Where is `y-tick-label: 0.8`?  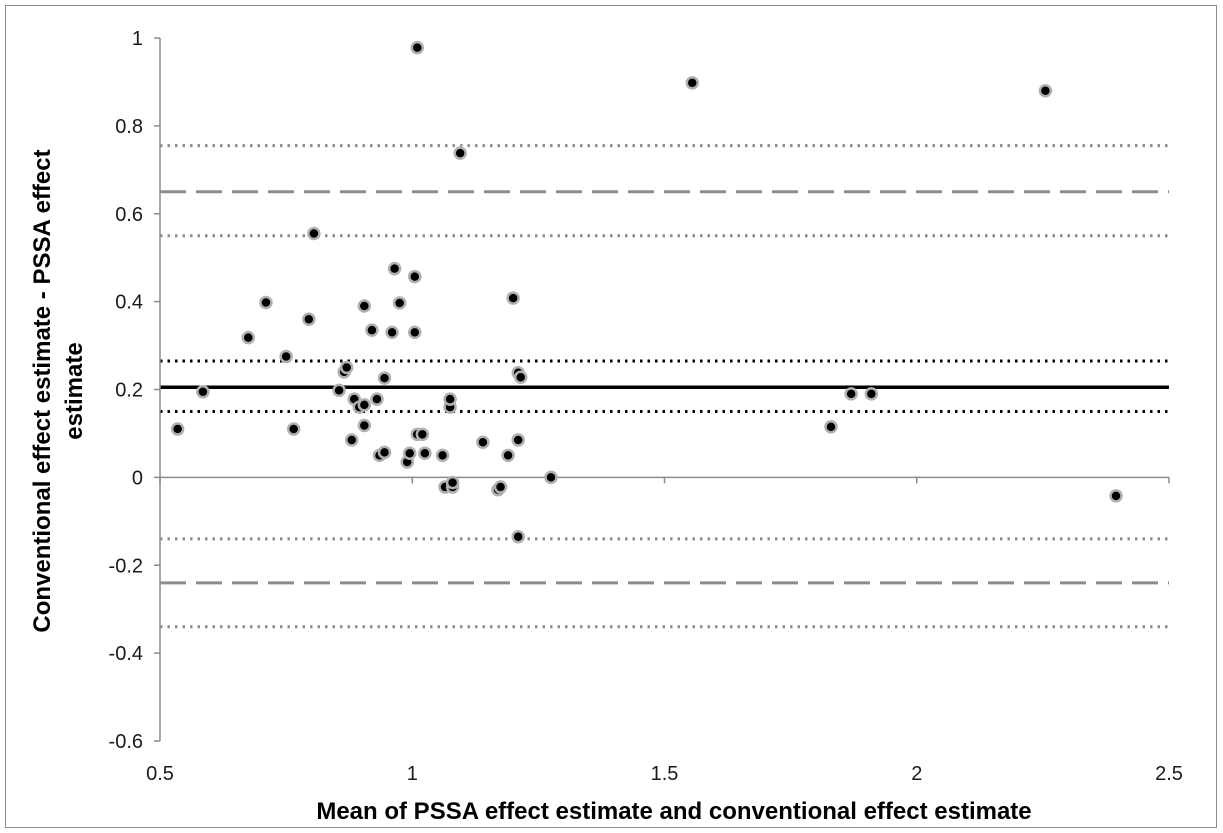 y-tick-label: 0.8 is located at coordinates (129, 127).